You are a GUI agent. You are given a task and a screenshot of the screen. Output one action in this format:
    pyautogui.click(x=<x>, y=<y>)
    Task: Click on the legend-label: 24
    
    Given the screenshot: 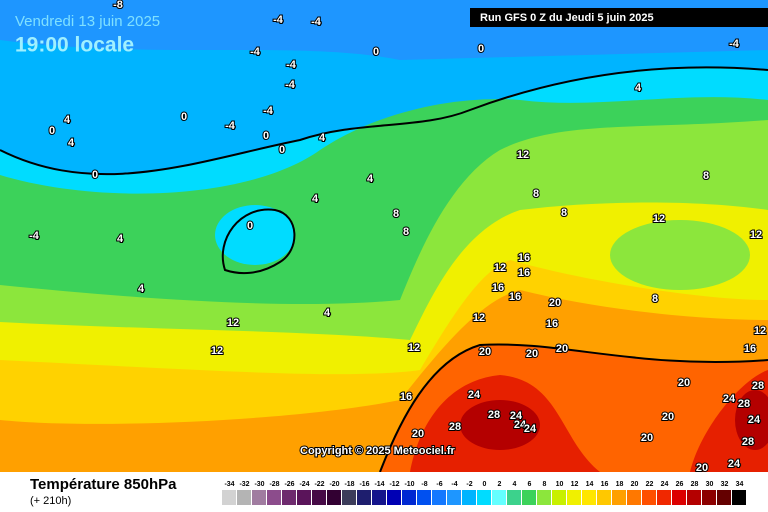 What is the action you would take?
    pyautogui.click(x=665, y=484)
    